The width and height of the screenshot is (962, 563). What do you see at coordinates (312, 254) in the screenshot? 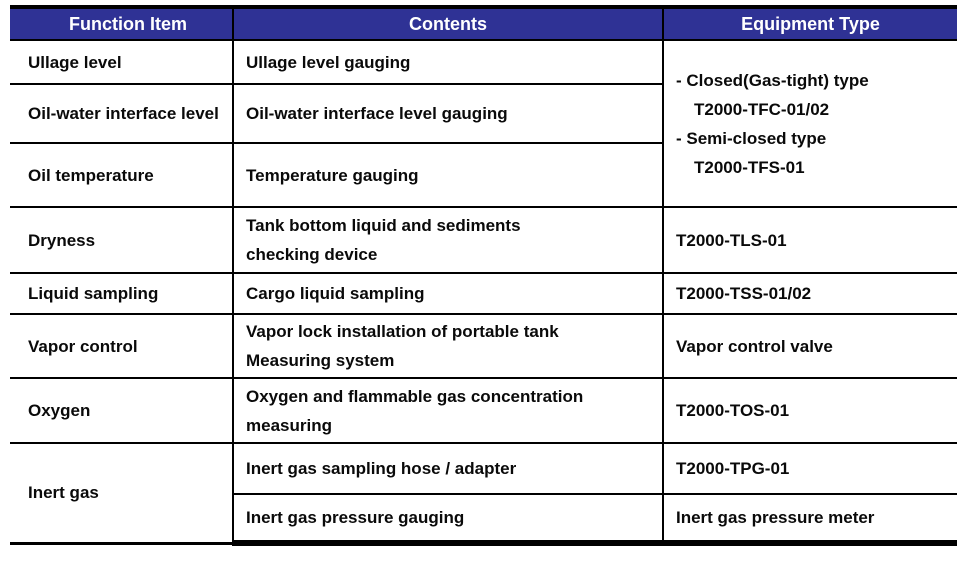
I see `contents-line: checking device` at bounding box center [312, 254].